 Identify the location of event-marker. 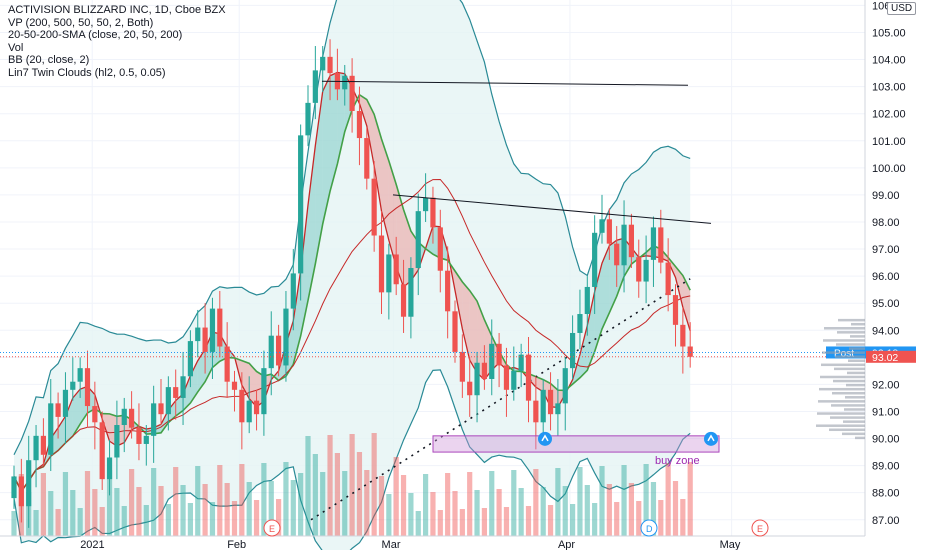
(649, 528).